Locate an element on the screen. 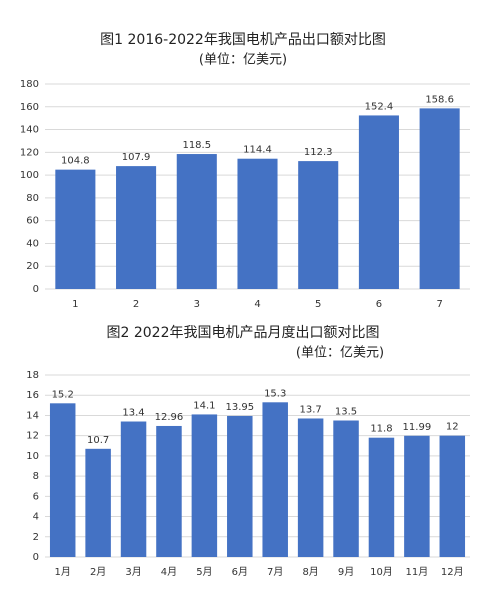 Image resolution: width=486 pixels, height=600 pixels. x-tick-label: 1 is located at coordinates (75, 304).